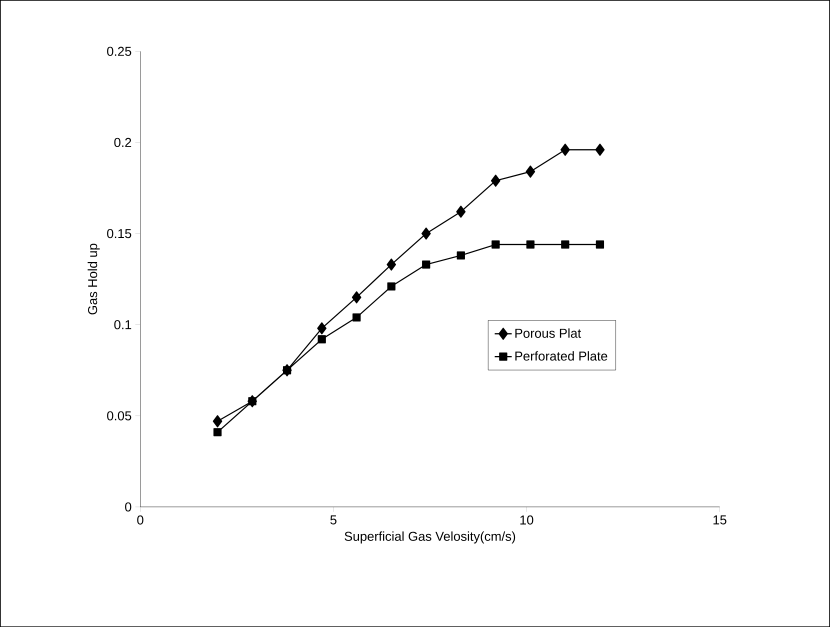 The height and width of the screenshot is (627, 830). I want to click on y-tick-label: 0.15, so click(119, 233).